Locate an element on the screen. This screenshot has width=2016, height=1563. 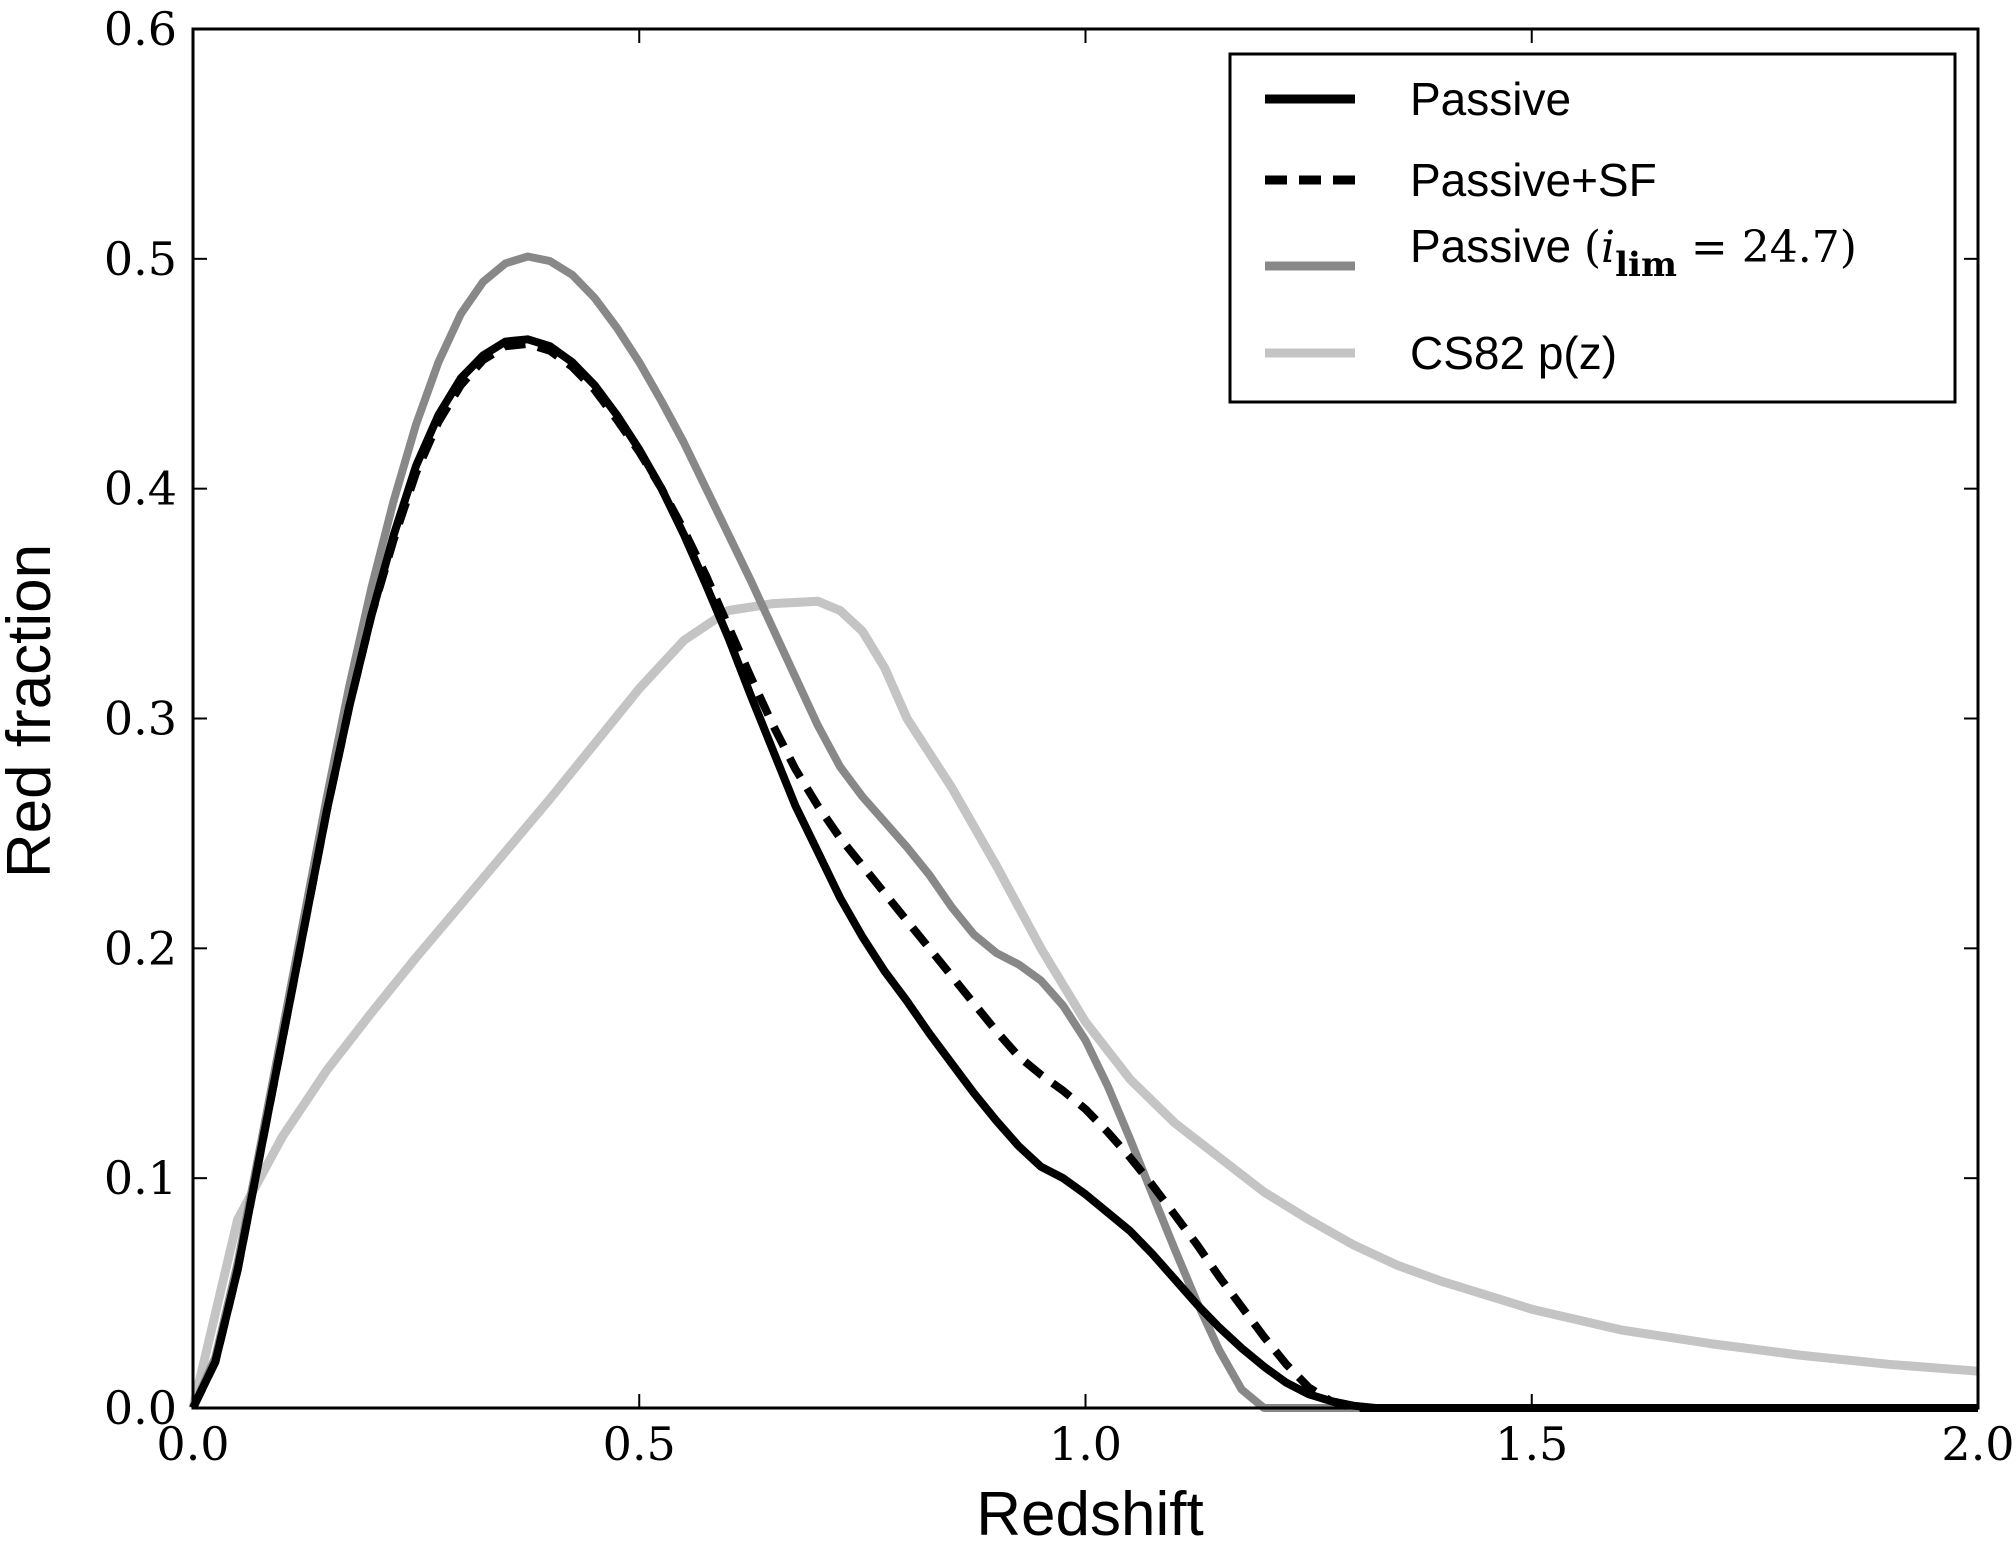
y-tick-label: 0.2 is located at coordinates (140, 948).